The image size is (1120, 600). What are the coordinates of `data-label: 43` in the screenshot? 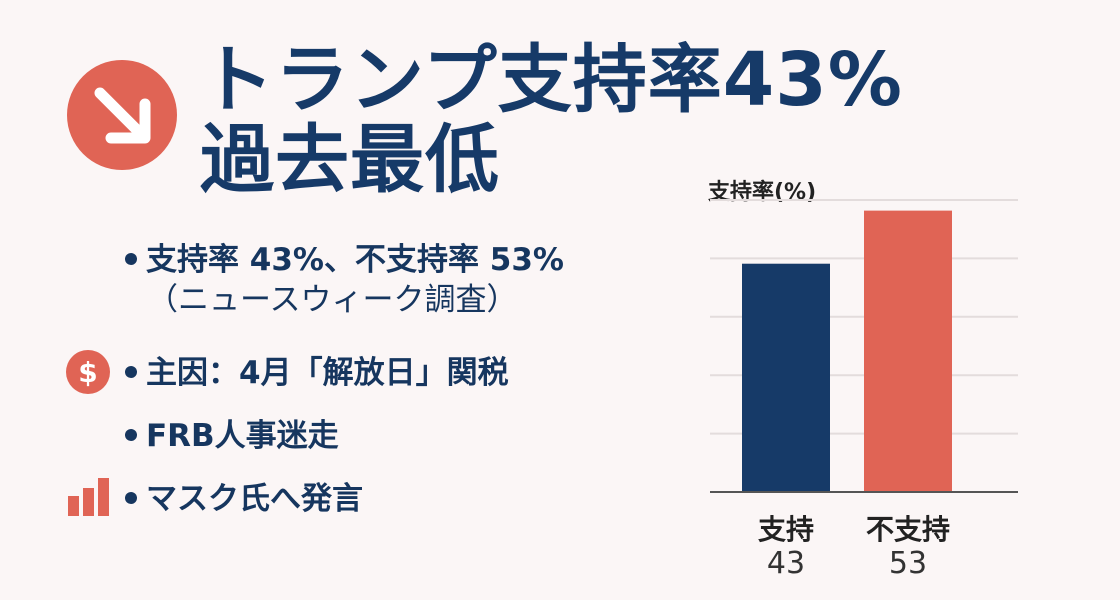 It's located at (786, 563).